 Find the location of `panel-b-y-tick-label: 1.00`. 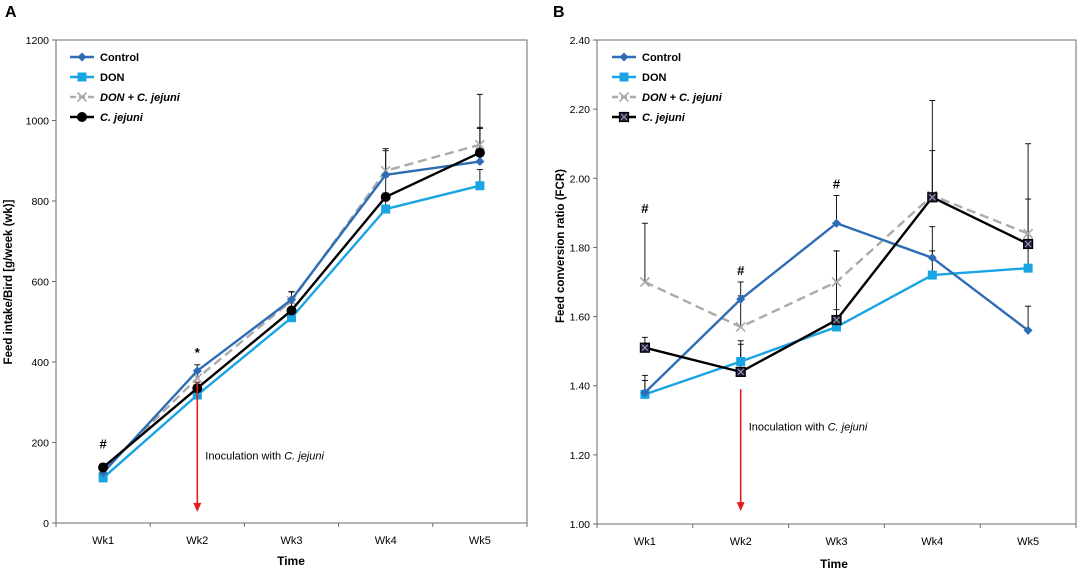

panel-b-y-tick-label: 1.00 is located at coordinates (580, 525).